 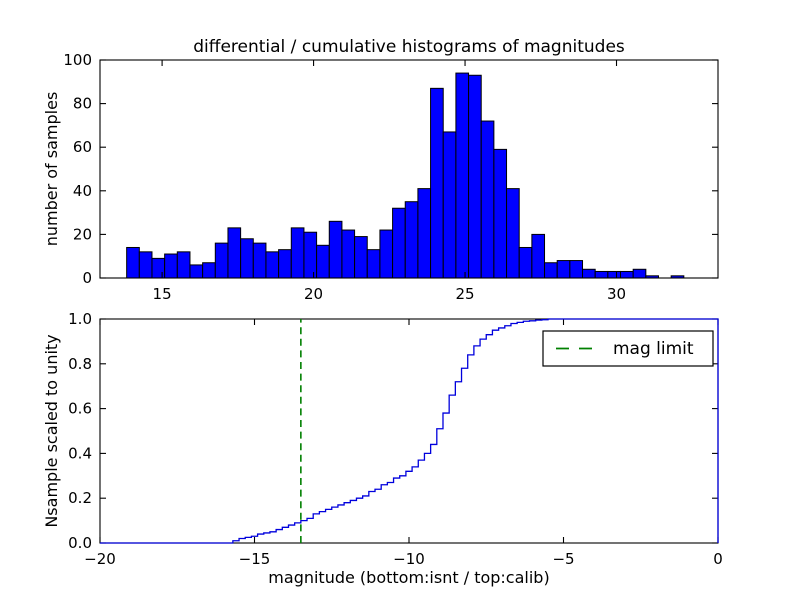 What do you see at coordinates (80, 498) in the screenshot?
I see `y-tick-label: 0.2` at bounding box center [80, 498].